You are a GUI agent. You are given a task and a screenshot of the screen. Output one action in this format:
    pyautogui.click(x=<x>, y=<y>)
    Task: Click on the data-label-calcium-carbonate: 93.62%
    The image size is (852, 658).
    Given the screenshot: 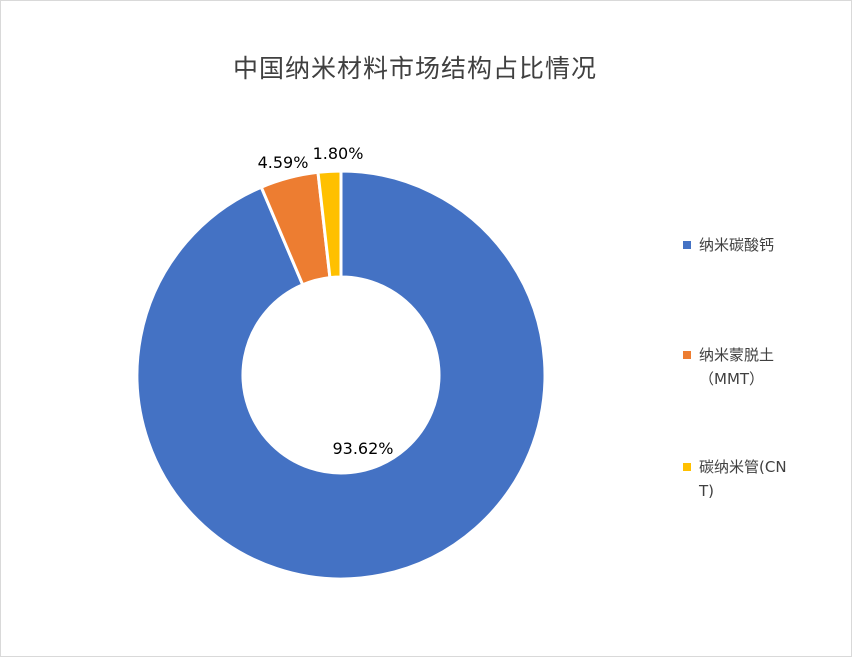 What is the action you would take?
    pyautogui.click(x=362, y=448)
    